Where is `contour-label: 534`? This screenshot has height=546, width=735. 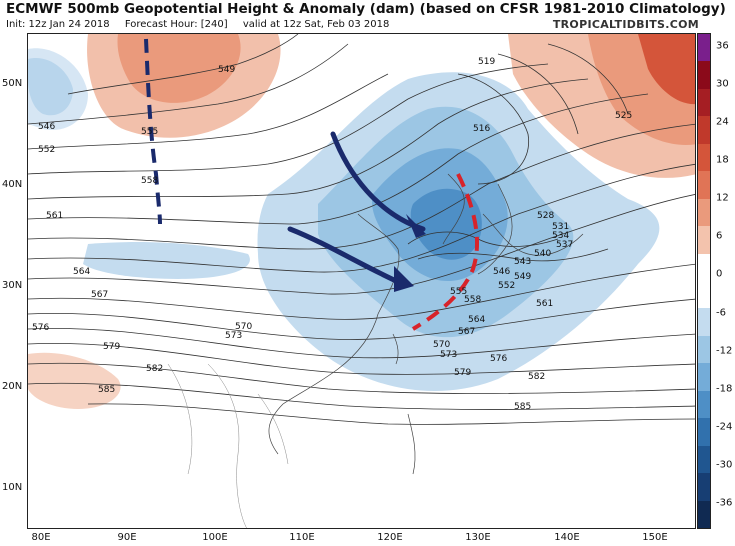 contour-label: 534 is located at coordinates (560, 236).